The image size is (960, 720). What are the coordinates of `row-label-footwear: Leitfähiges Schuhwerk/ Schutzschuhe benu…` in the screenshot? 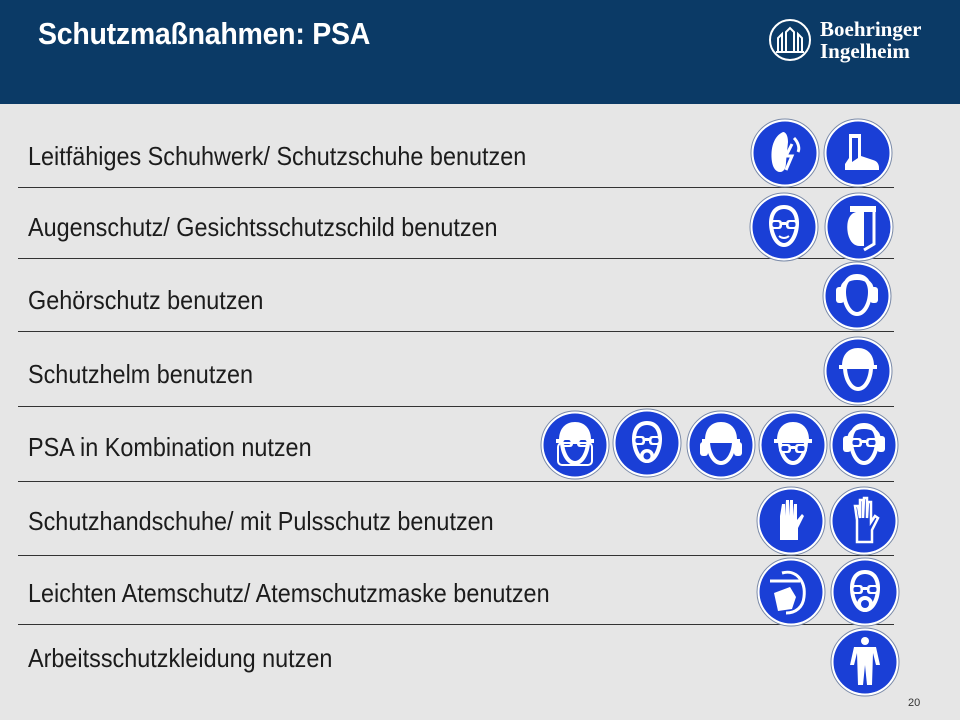 It's located at (277, 156).